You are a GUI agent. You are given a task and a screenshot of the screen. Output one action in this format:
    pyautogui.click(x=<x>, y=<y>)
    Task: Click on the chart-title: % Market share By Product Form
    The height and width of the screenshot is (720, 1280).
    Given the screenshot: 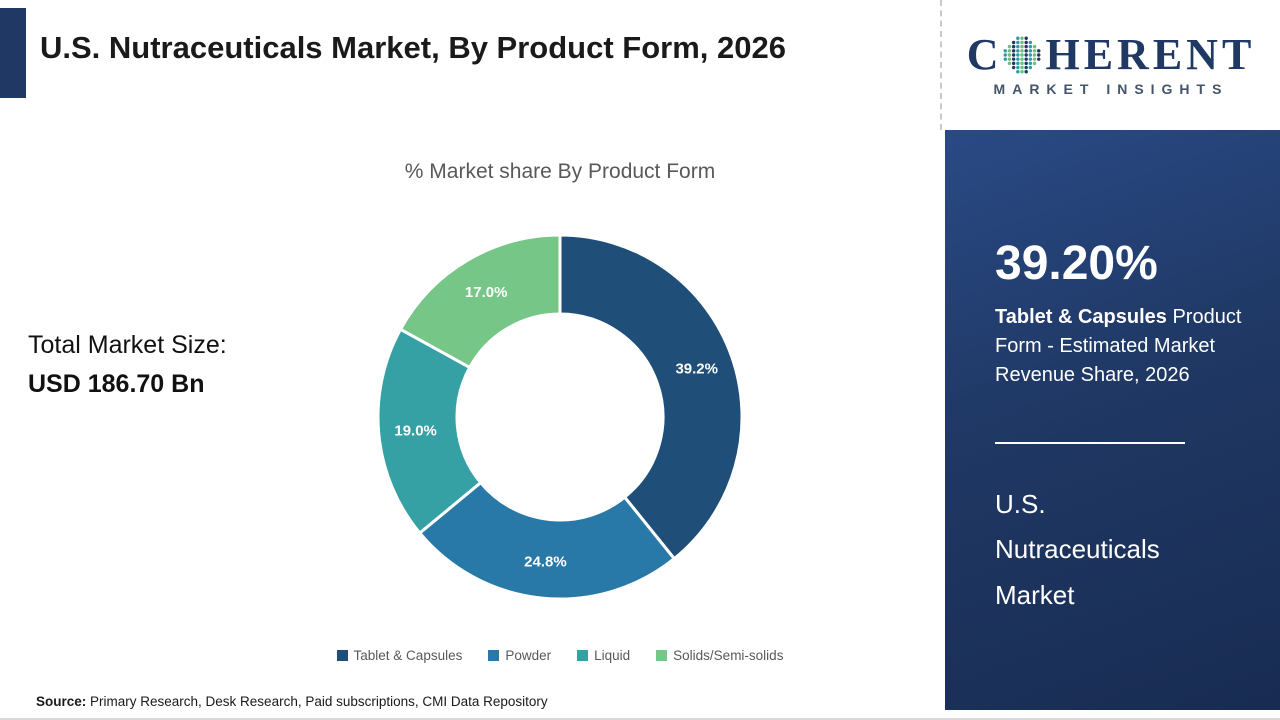 What is the action you would take?
    pyautogui.click(x=560, y=171)
    